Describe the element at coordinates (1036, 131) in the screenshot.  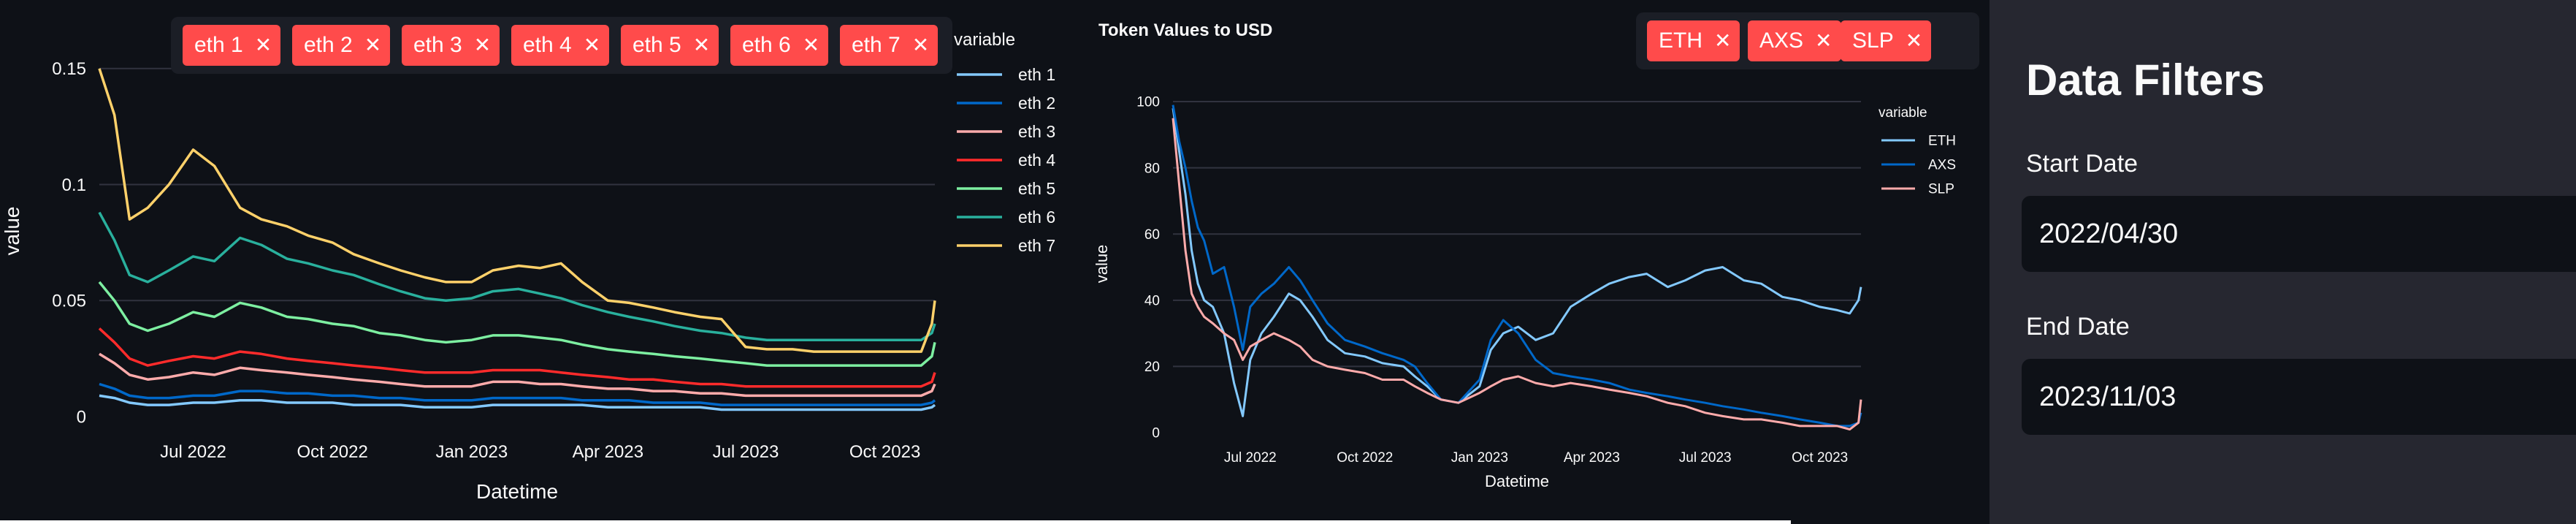
I see `legend-entry: eth 3` at that location.